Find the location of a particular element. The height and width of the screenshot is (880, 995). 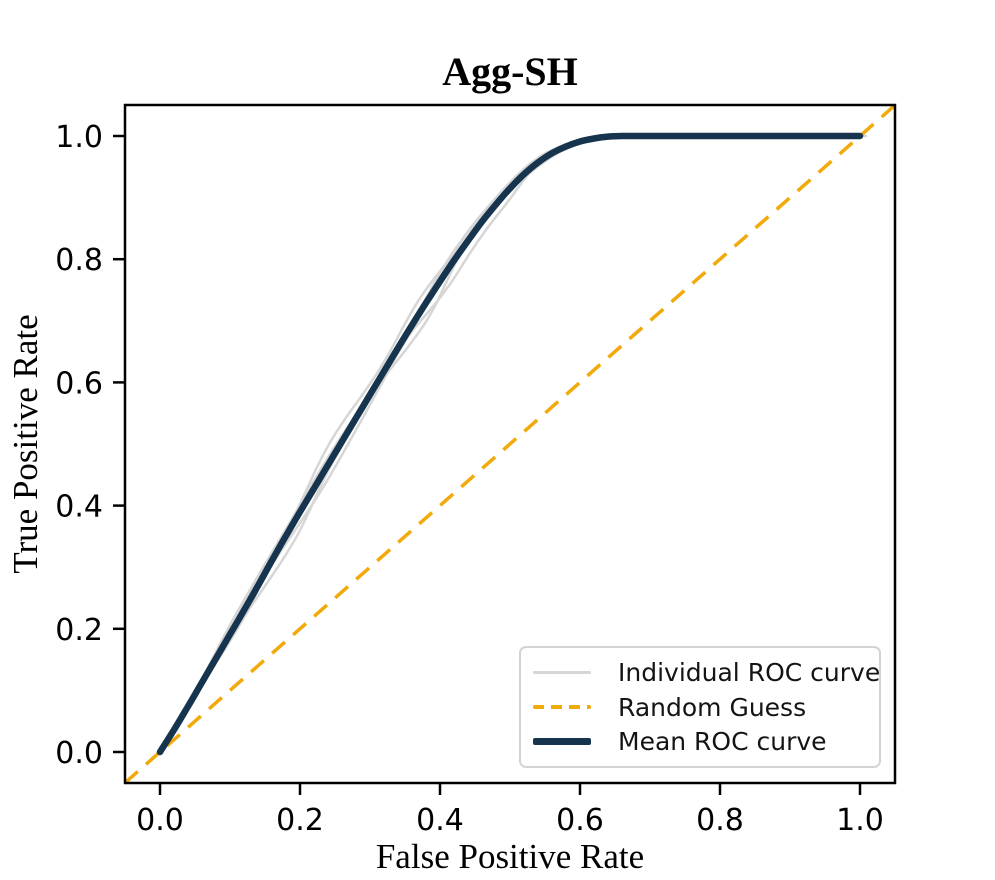

legend-item-mean-roc: Mean ROC curve is located at coordinates (701, 741).